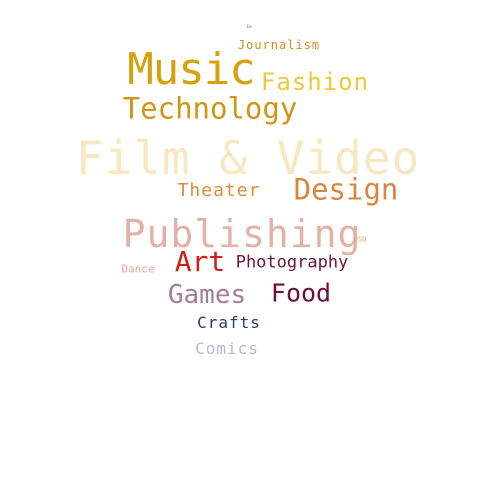 This screenshot has height=496, width=504. Describe the element at coordinates (210, 108) in the screenshot. I see `word-technology: Technology` at that location.